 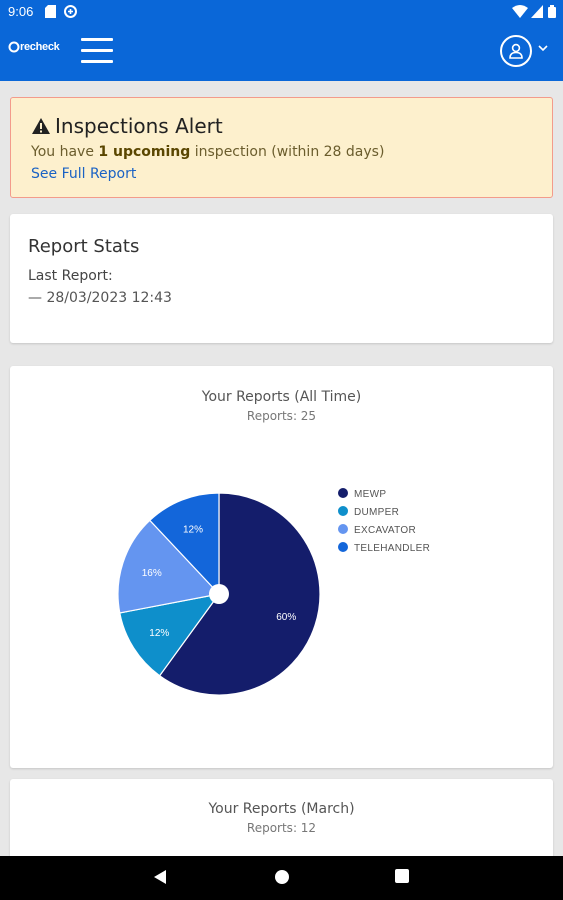 I want to click on user-icon, so click(x=516, y=51).